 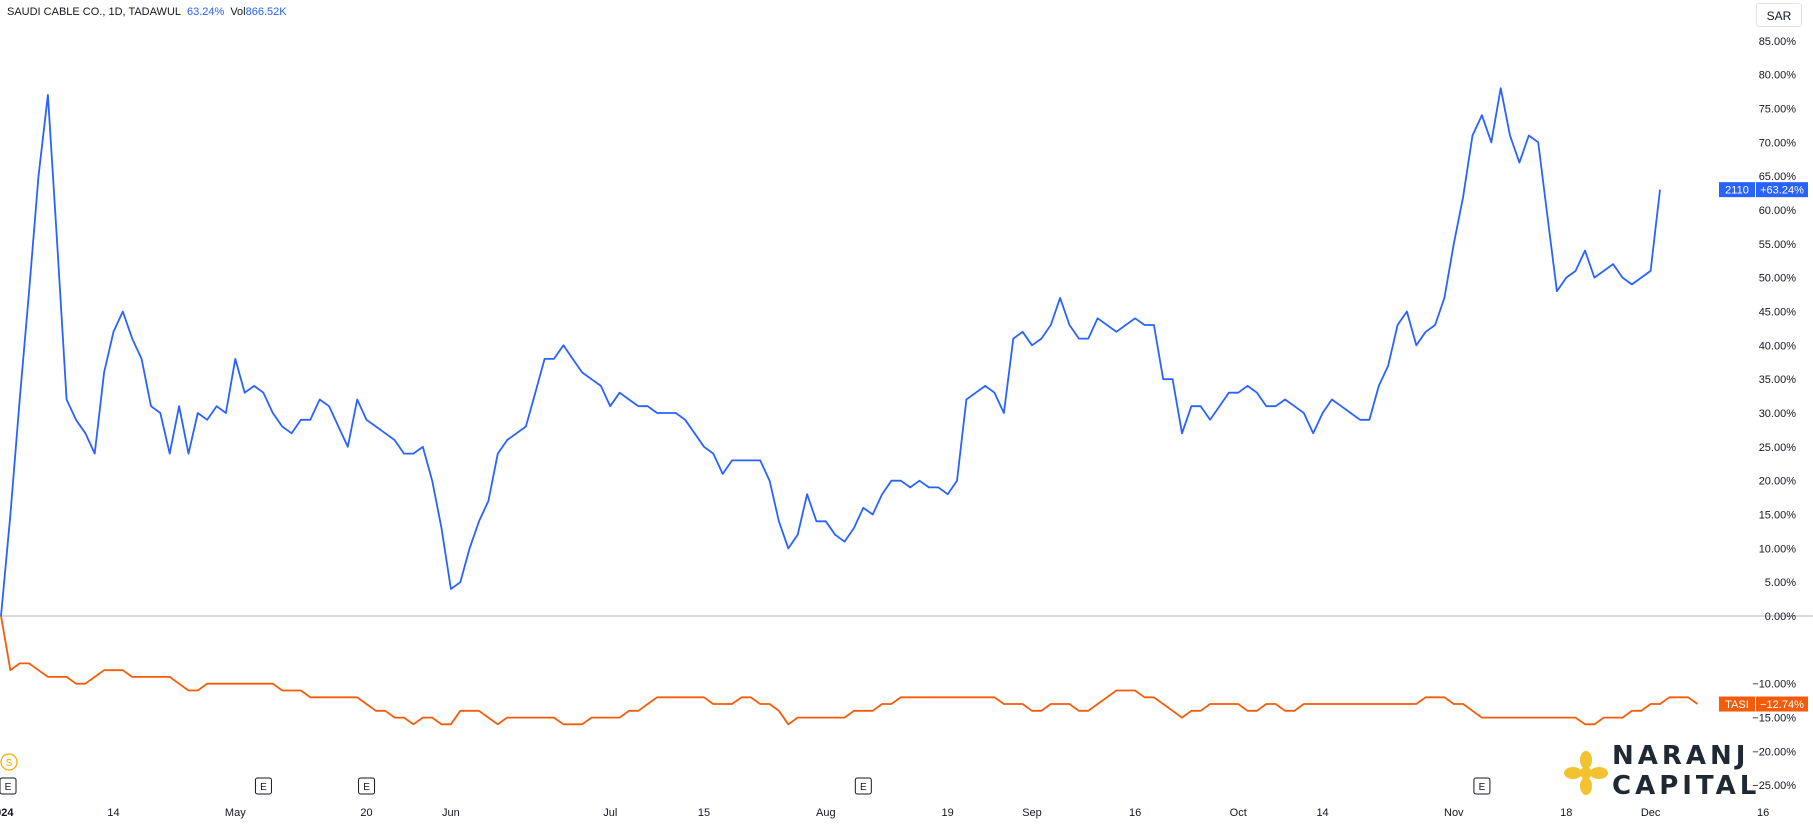 What do you see at coordinates (1032, 813) in the screenshot?
I see `x-tick-label: Sep` at bounding box center [1032, 813].